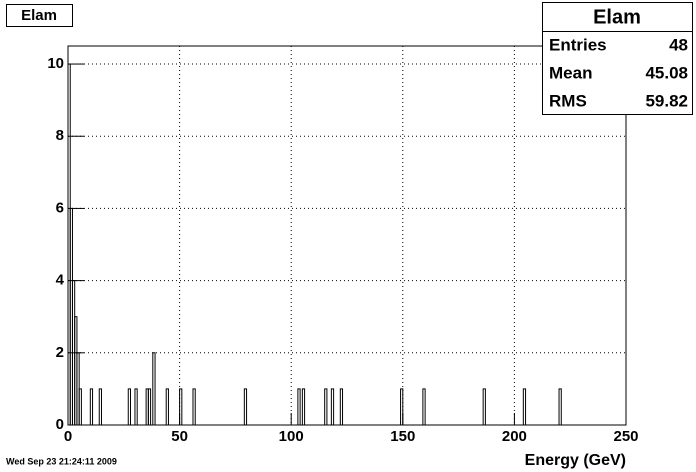 The height and width of the screenshot is (472, 696). Describe the element at coordinates (570, 72) in the screenshot. I see `stats-label: Mean` at that location.